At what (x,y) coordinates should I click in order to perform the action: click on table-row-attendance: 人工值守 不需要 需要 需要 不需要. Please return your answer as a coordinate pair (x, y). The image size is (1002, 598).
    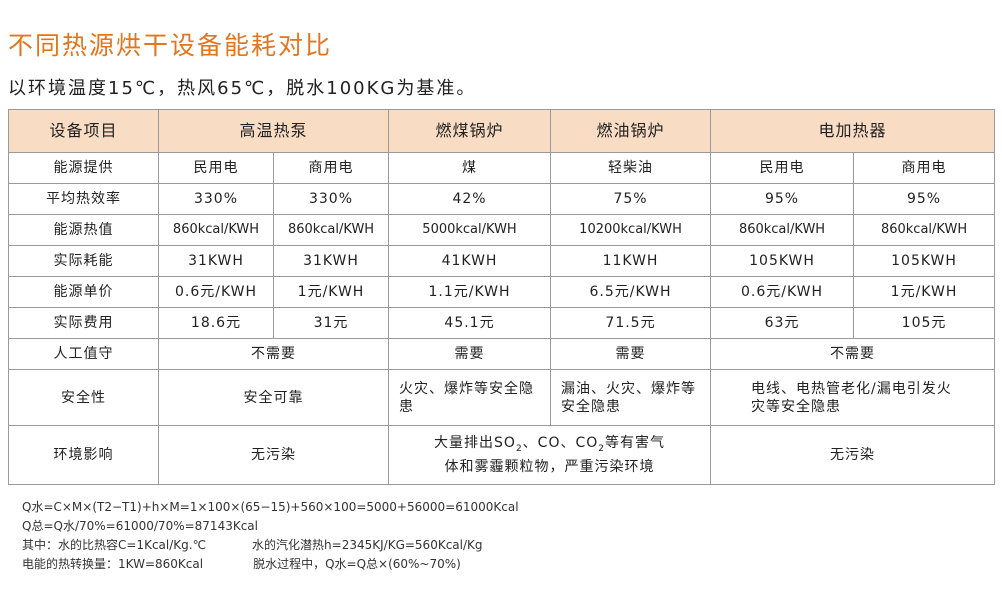
    Looking at the image, I should click on (502, 354).